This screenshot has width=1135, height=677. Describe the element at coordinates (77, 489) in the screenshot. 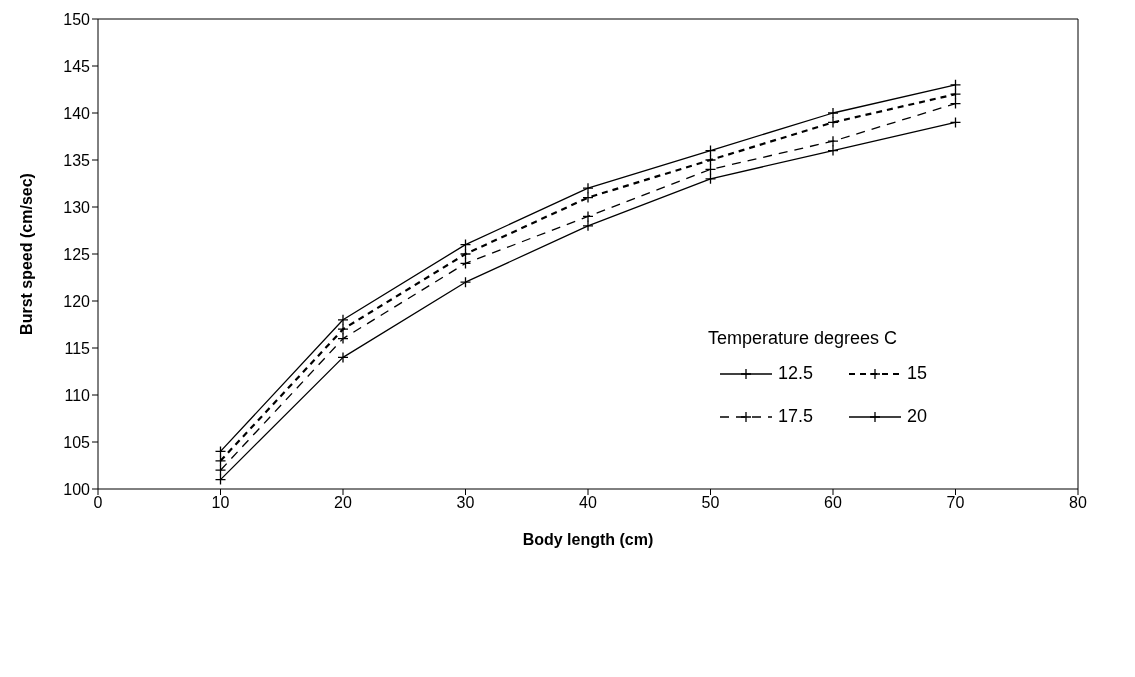

I see `y-tick-label: 100` at that location.